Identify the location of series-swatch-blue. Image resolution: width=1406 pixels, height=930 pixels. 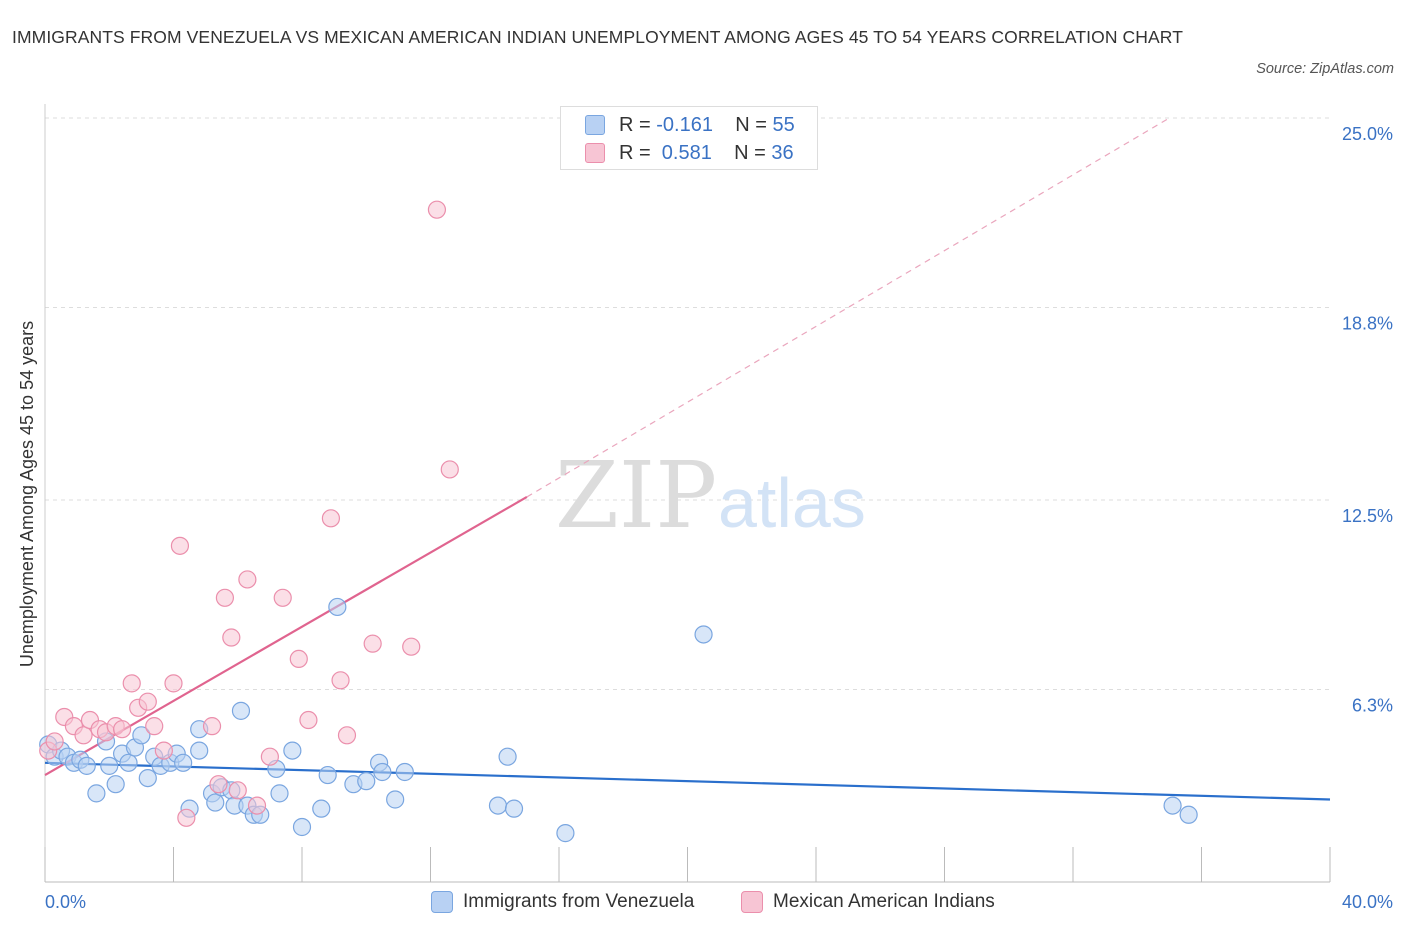
(442, 902).